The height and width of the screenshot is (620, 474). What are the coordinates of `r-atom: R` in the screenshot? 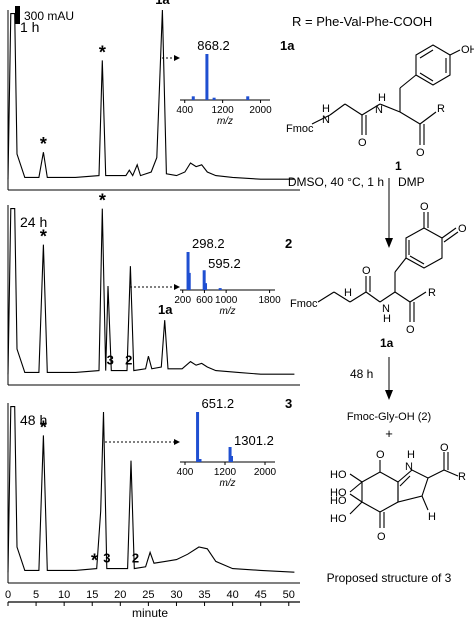 It's located at (441, 109).